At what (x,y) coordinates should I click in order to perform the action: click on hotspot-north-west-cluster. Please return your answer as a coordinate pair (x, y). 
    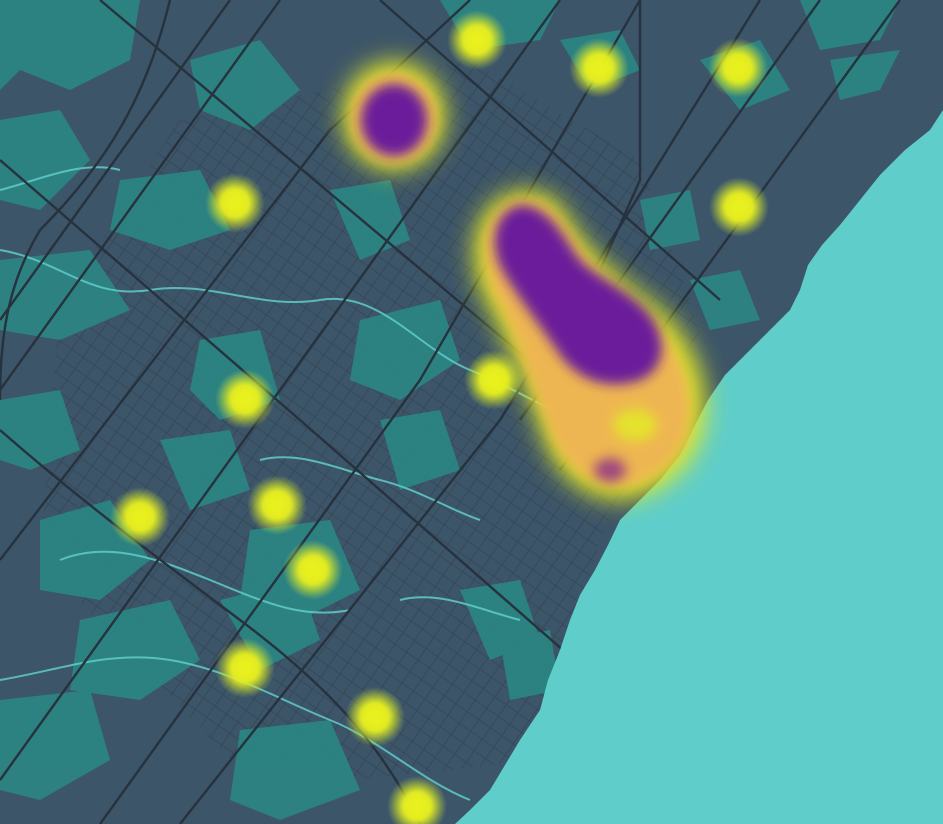
    Looking at the image, I should click on (394, 116).